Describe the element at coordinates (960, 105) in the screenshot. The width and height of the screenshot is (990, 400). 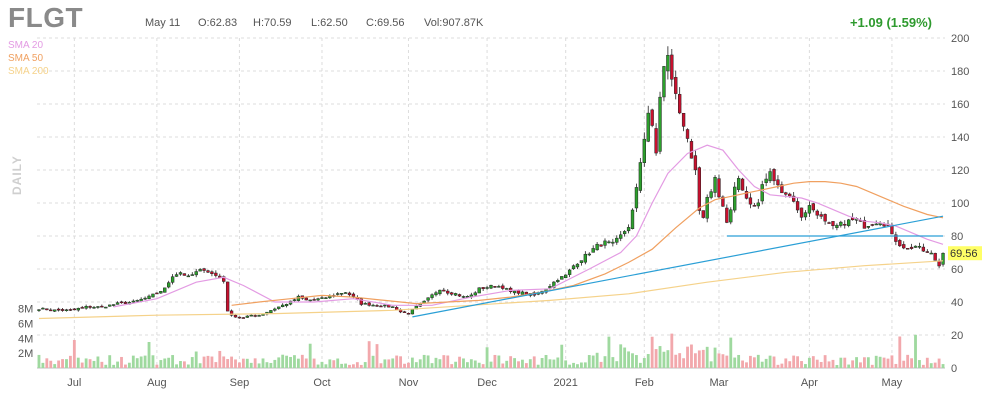
I see `y-tick-label: 160` at that location.